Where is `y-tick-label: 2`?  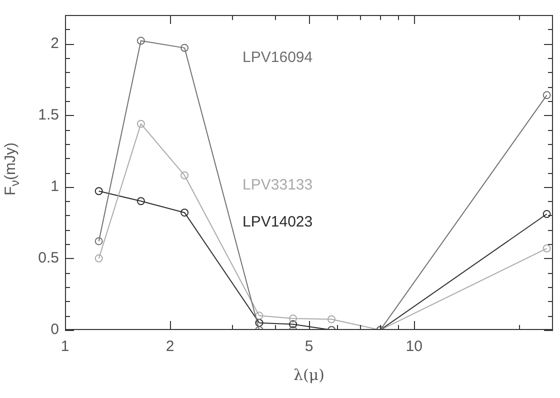 y-tick-label: 2 is located at coordinates (54, 43).